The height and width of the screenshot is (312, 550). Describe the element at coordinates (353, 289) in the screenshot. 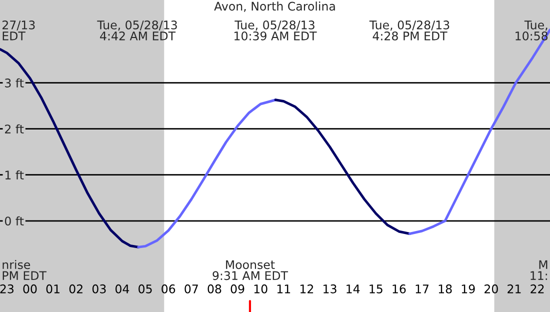

I see `x-tick-label: 14` at that location.